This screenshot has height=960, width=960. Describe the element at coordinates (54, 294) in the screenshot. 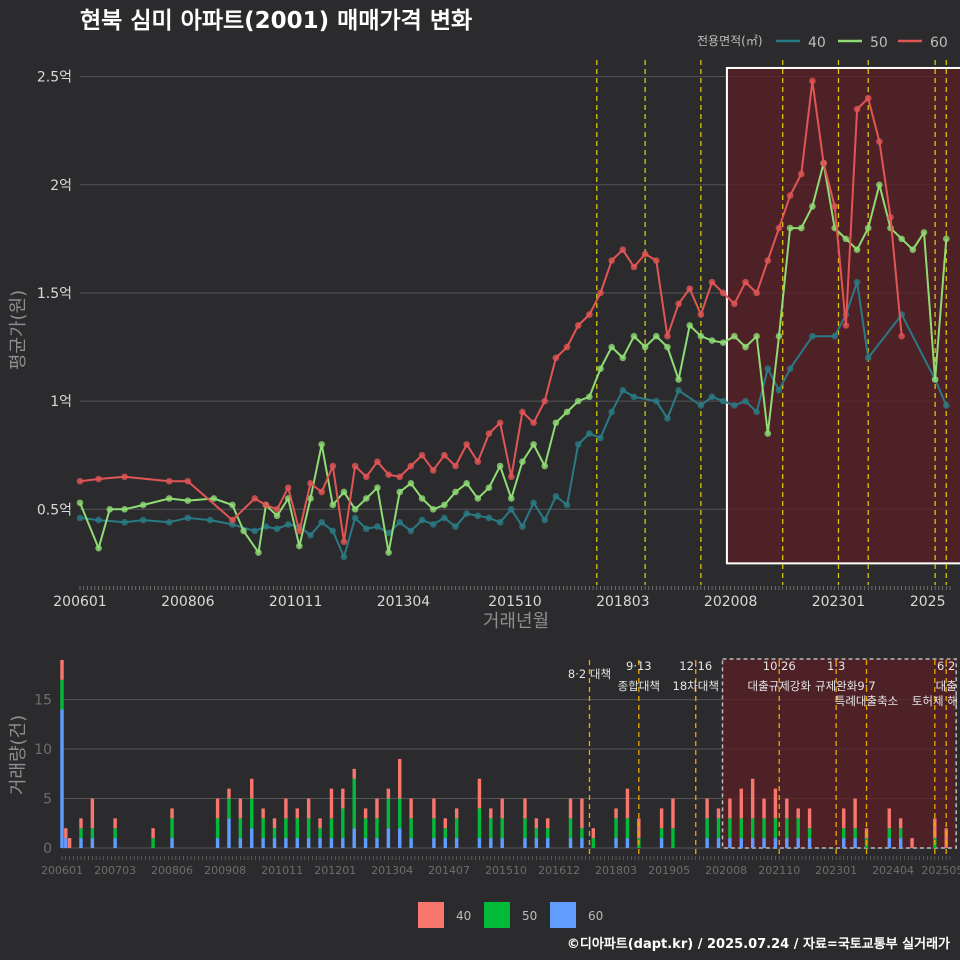

I see `price-y-tick-2: 1.5억` at that location.